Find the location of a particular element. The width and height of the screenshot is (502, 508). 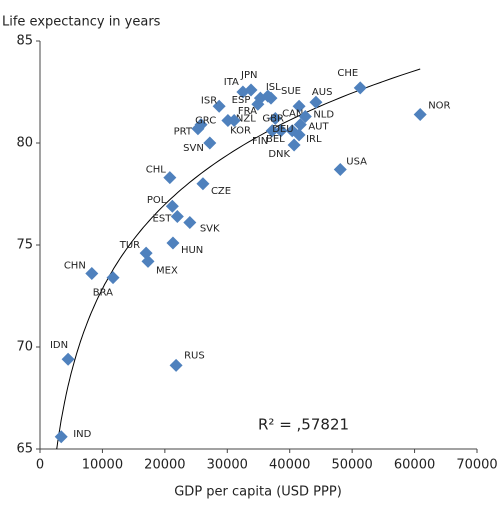

point-label: CHL is located at coordinates (156, 170).